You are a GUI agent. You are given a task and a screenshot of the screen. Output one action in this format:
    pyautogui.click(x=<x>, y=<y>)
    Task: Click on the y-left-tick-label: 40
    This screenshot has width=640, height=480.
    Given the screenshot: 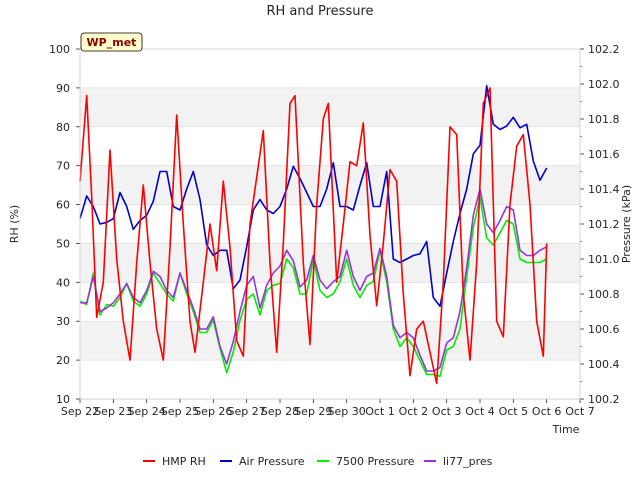 What is the action you would take?
    pyautogui.click(x=63, y=282)
    